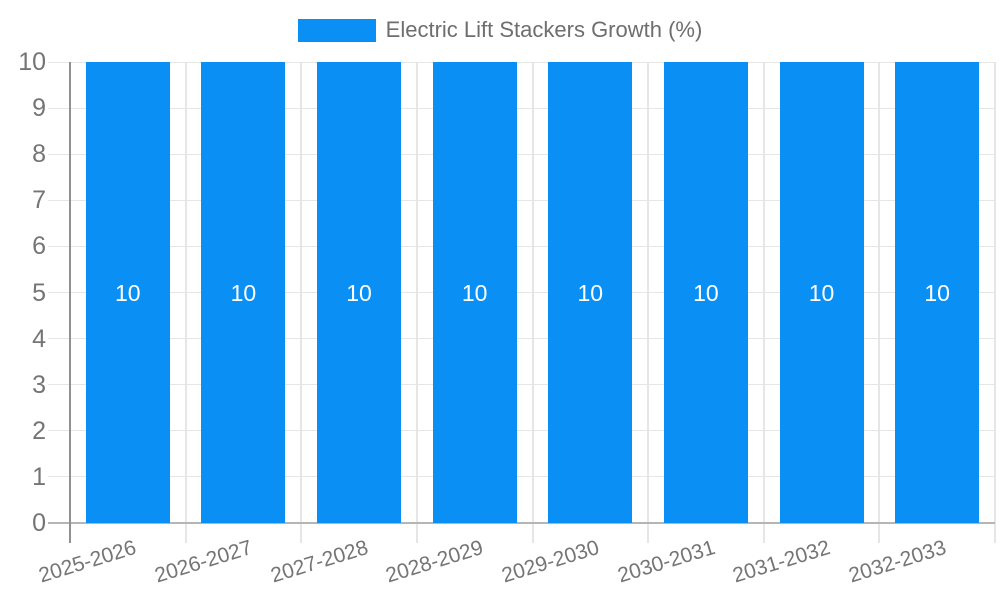 Image resolution: width=1000 pixels, height=600 pixels. Describe the element at coordinates (435, 562) in the screenshot. I see `x-axis-tick-label: 2028-2029` at that location.